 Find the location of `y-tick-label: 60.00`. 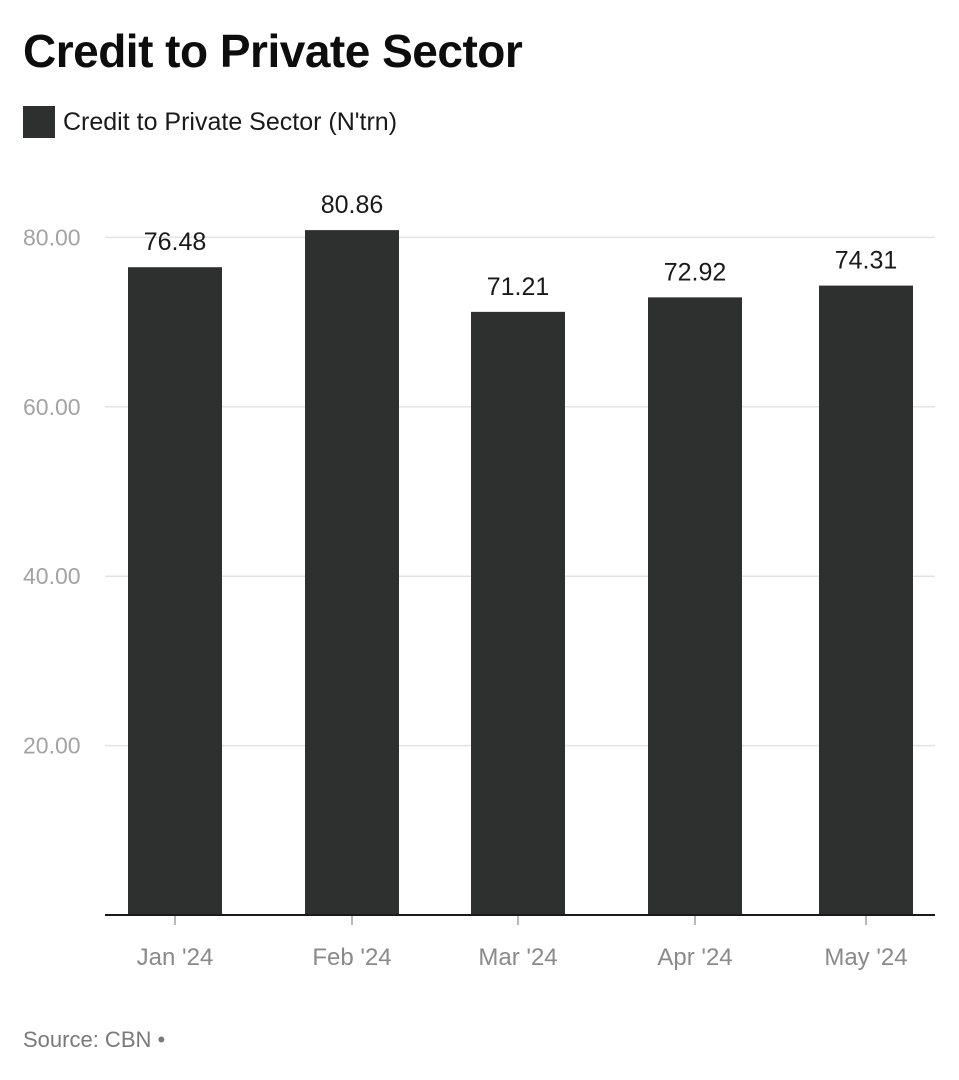

y-tick-label: 60.00 is located at coordinates (52, 407).